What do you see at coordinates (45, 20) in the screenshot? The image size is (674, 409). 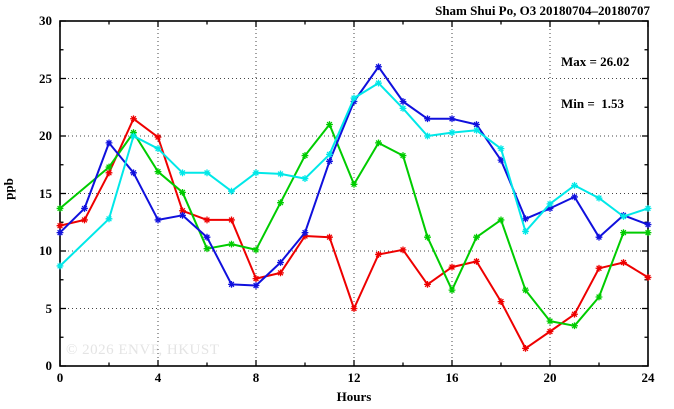 I see `y-tick-label: 30` at bounding box center [45, 20].